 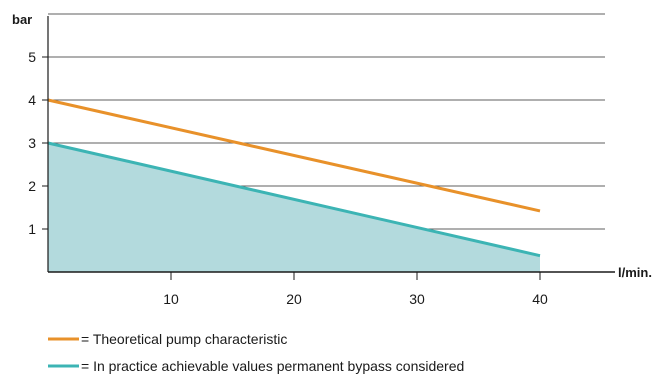 I want to click on y-axis-label: bar, so click(x=22, y=19).